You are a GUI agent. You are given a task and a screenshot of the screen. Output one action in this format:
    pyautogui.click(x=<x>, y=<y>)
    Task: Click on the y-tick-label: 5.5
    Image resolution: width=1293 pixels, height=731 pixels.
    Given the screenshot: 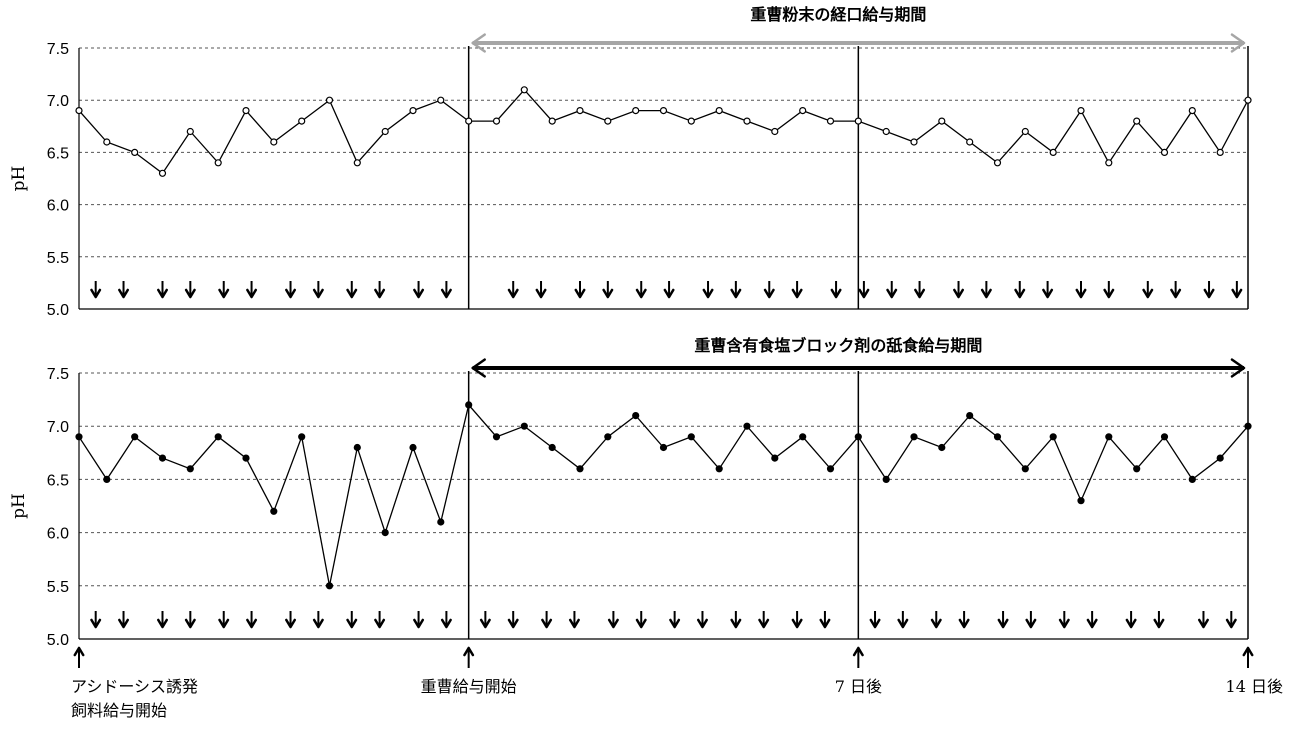 What is the action you would take?
    pyautogui.click(x=58, y=258)
    